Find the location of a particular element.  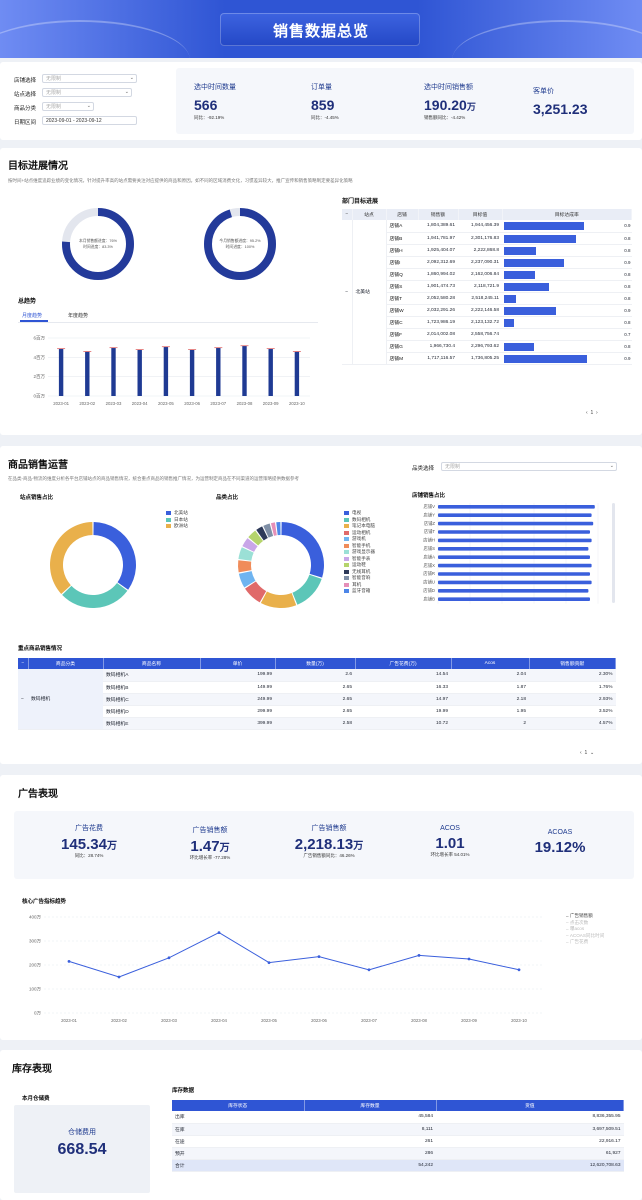

col-header: 目标值 is located at coordinates (480, 214).